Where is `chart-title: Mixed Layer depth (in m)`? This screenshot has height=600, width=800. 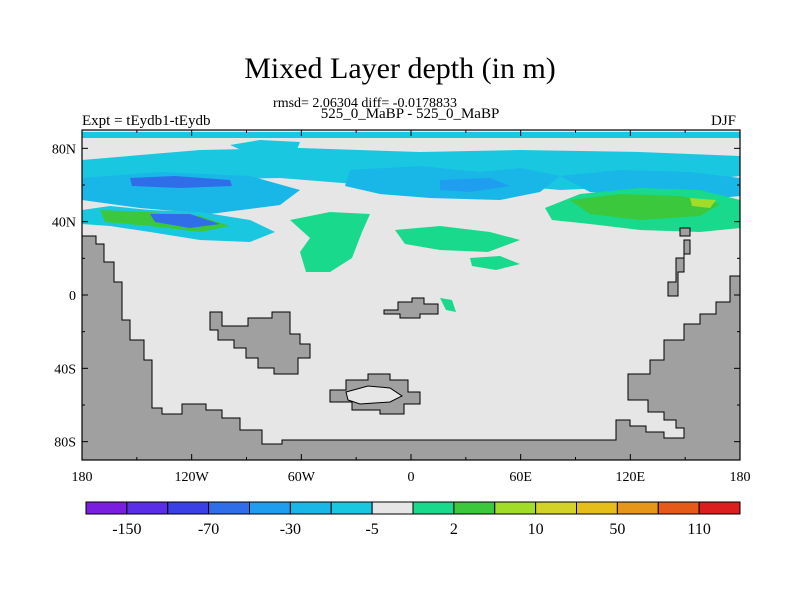
chart-title: Mixed Layer depth (in m) is located at coordinates (400, 68).